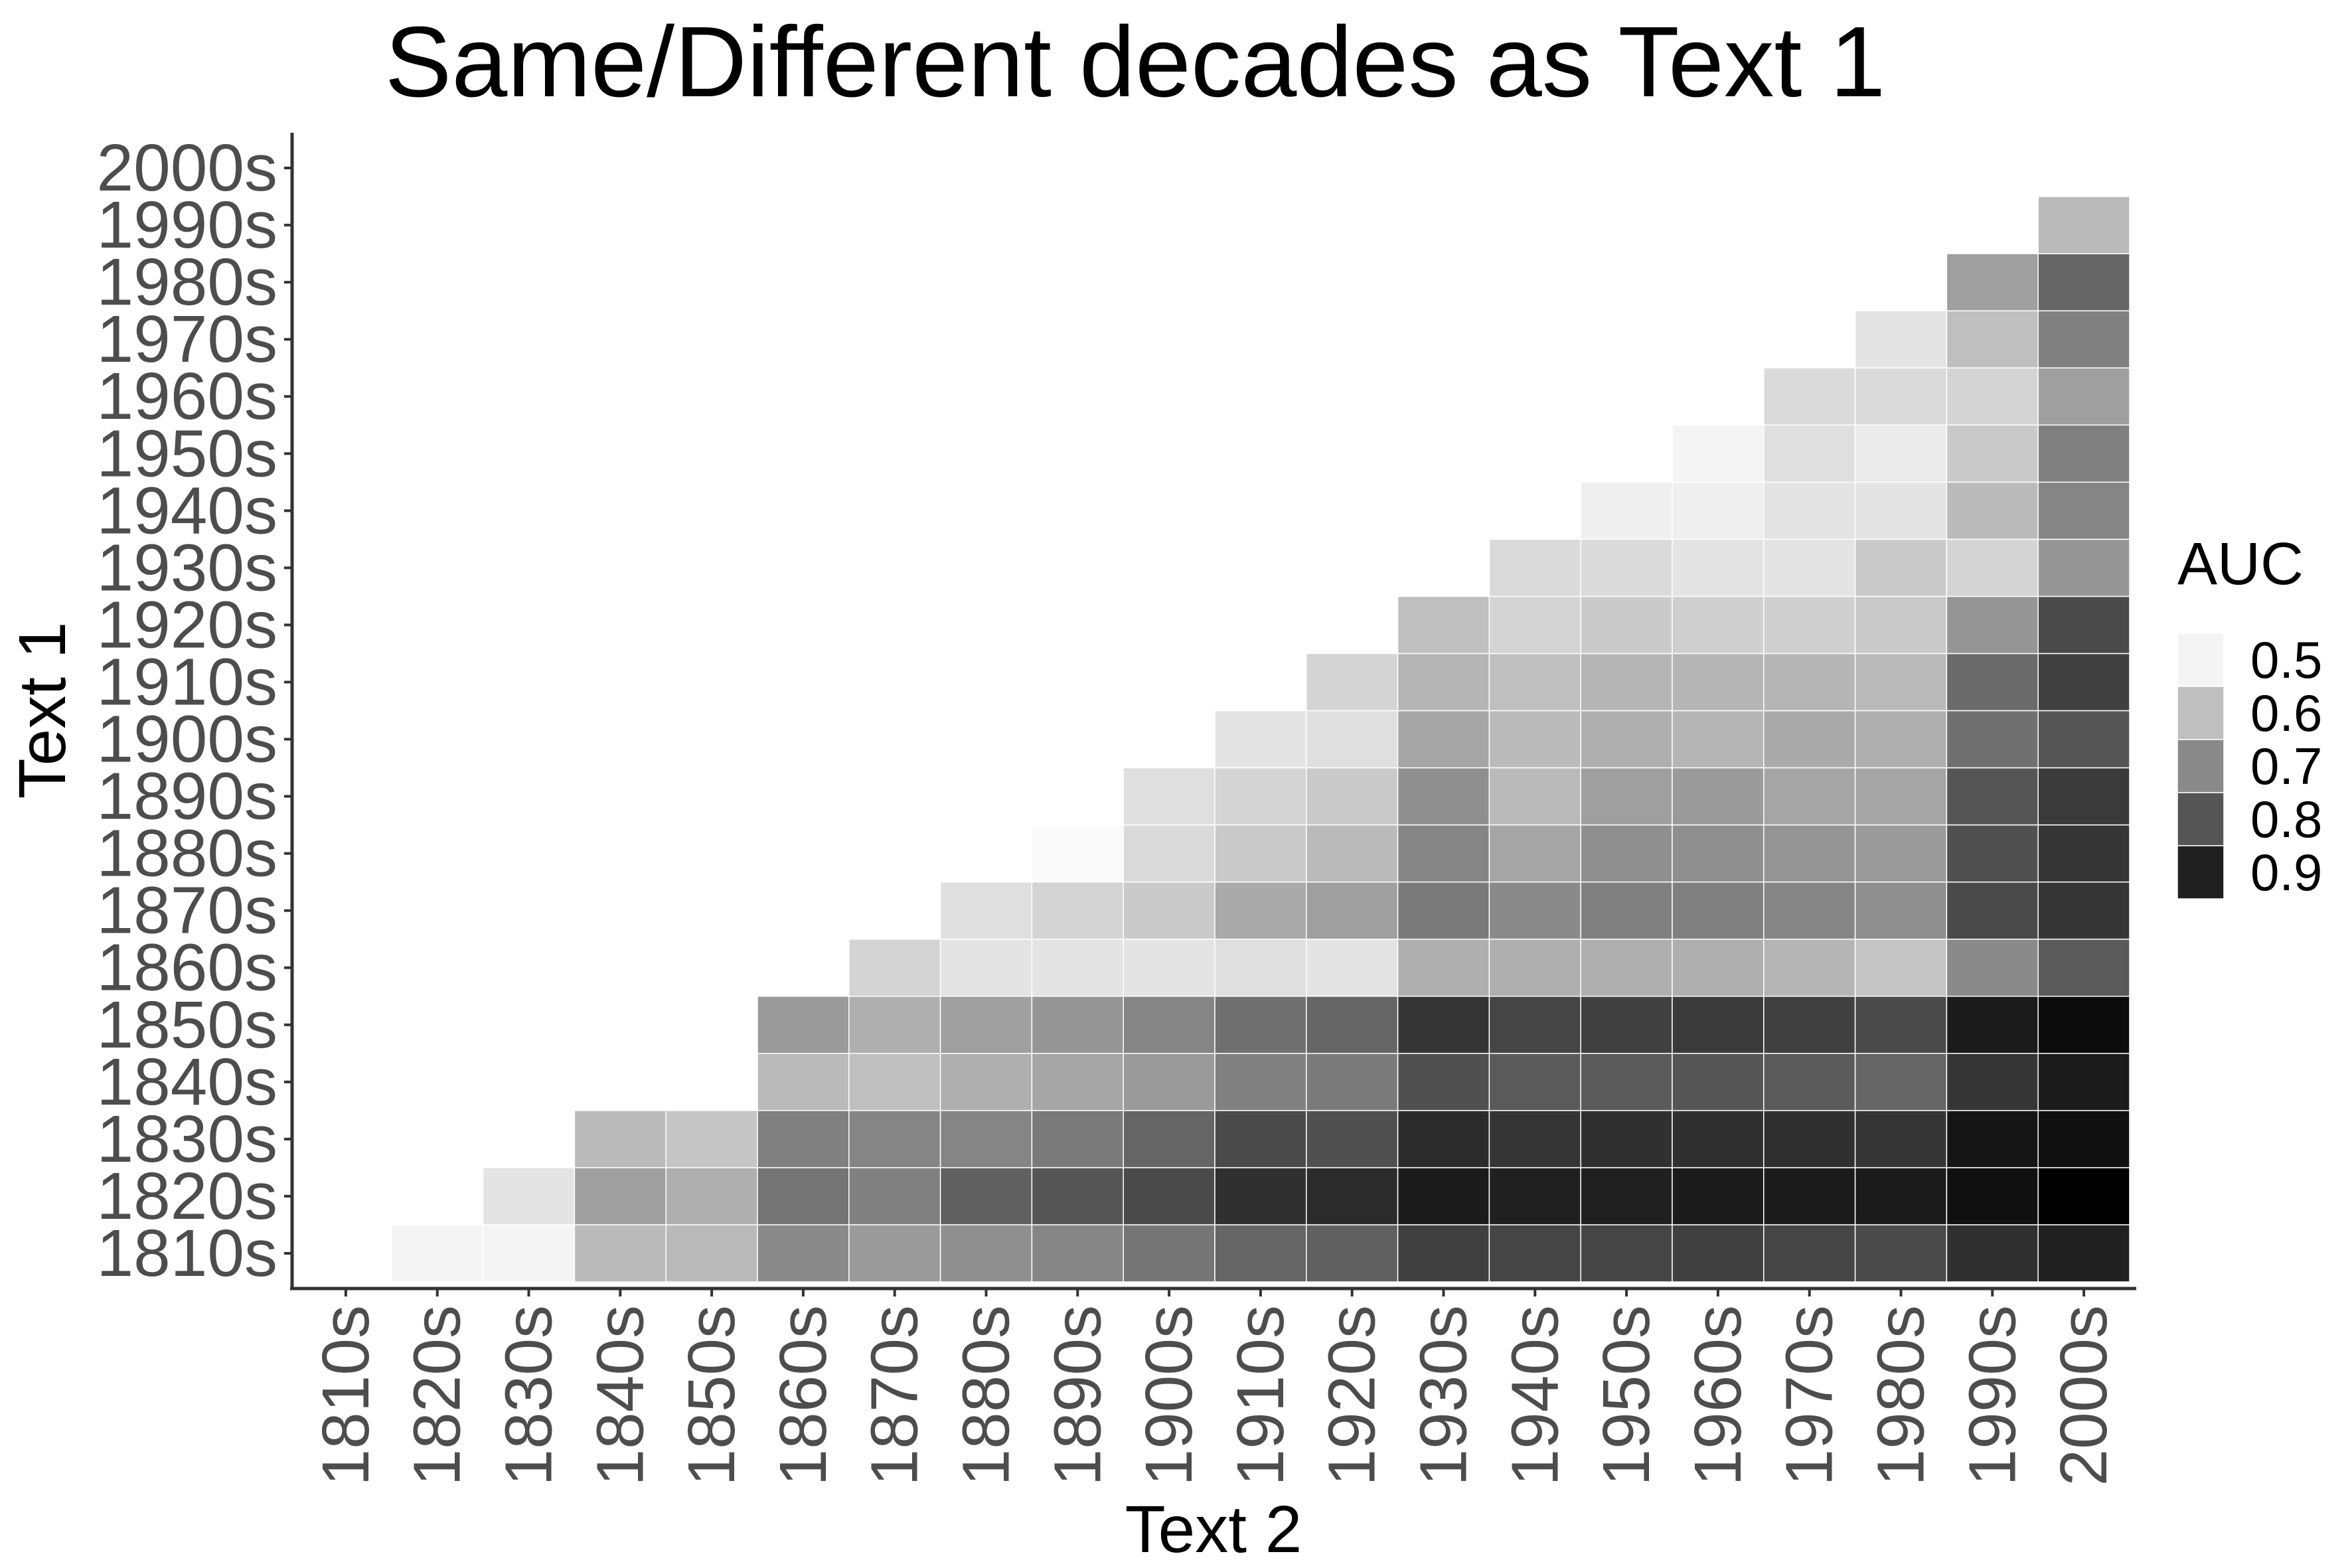  I want to click on heatmap-cell-1820s-1940s, so click(1534, 1196).